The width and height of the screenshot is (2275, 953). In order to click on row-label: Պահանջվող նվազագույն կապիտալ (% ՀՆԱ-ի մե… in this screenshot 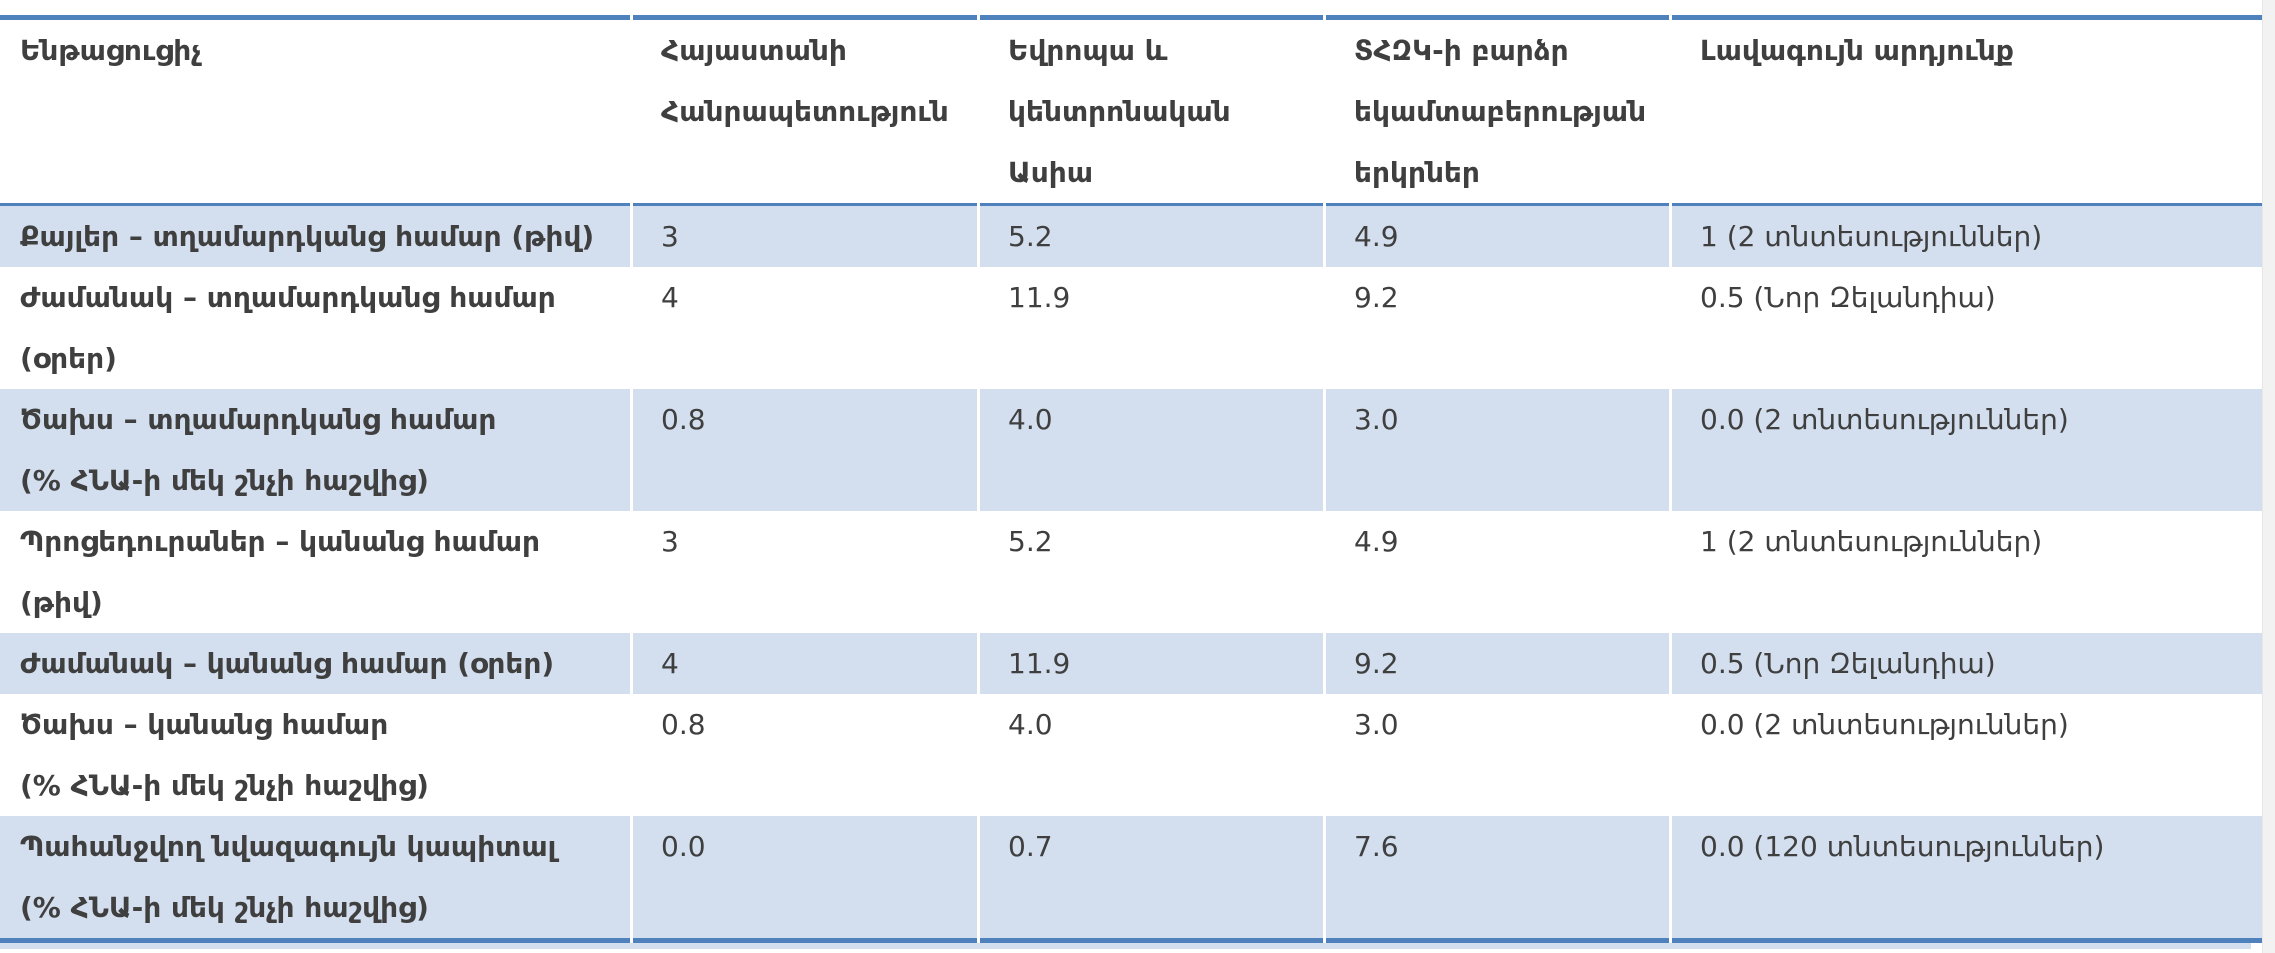, I will do `click(315, 879)`.